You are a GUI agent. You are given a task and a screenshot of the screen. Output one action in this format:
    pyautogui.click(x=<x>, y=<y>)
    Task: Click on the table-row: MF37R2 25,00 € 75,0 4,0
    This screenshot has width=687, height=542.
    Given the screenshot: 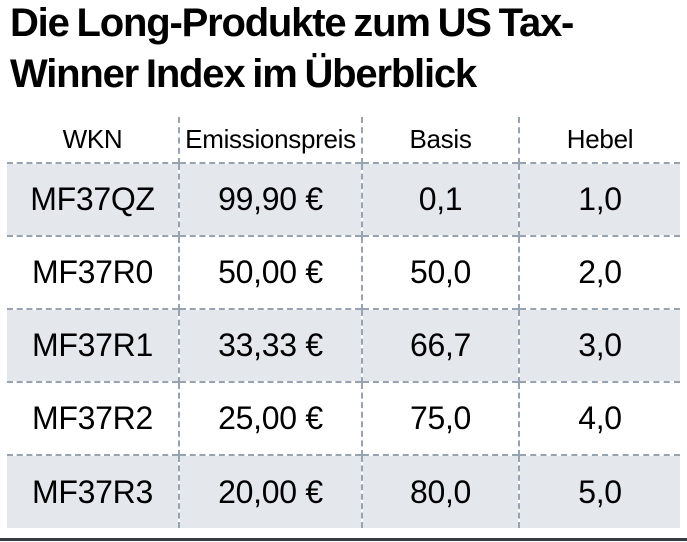 What is the action you would take?
    pyautogui.click(x=343, y=418)
    